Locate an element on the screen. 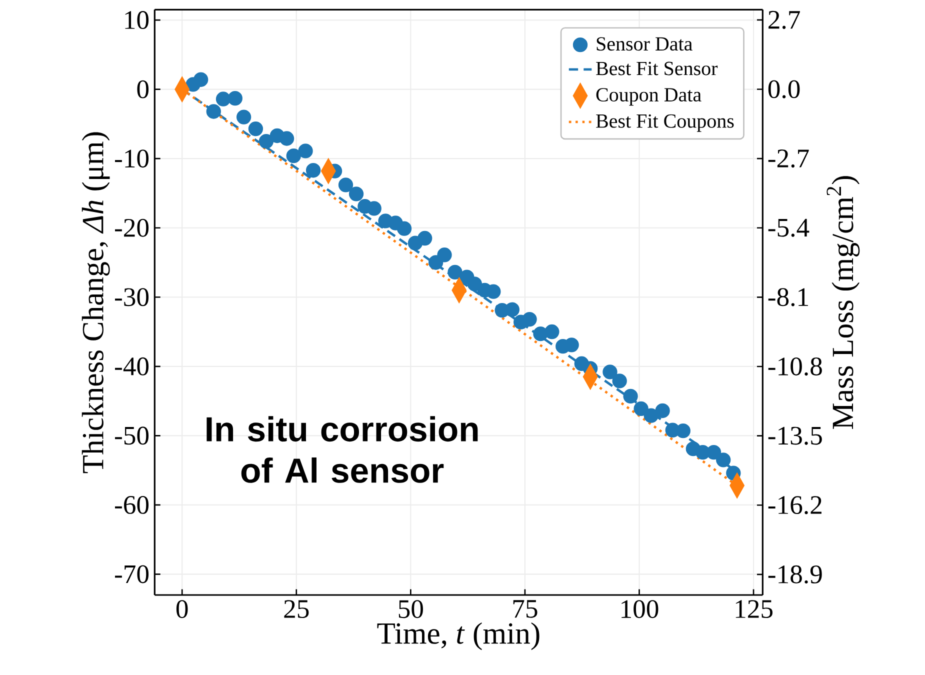 Image resolution: width=925 pixels, height=675 pixels. y2-tick-label: 2.7 is located at coordinates (784, 19).